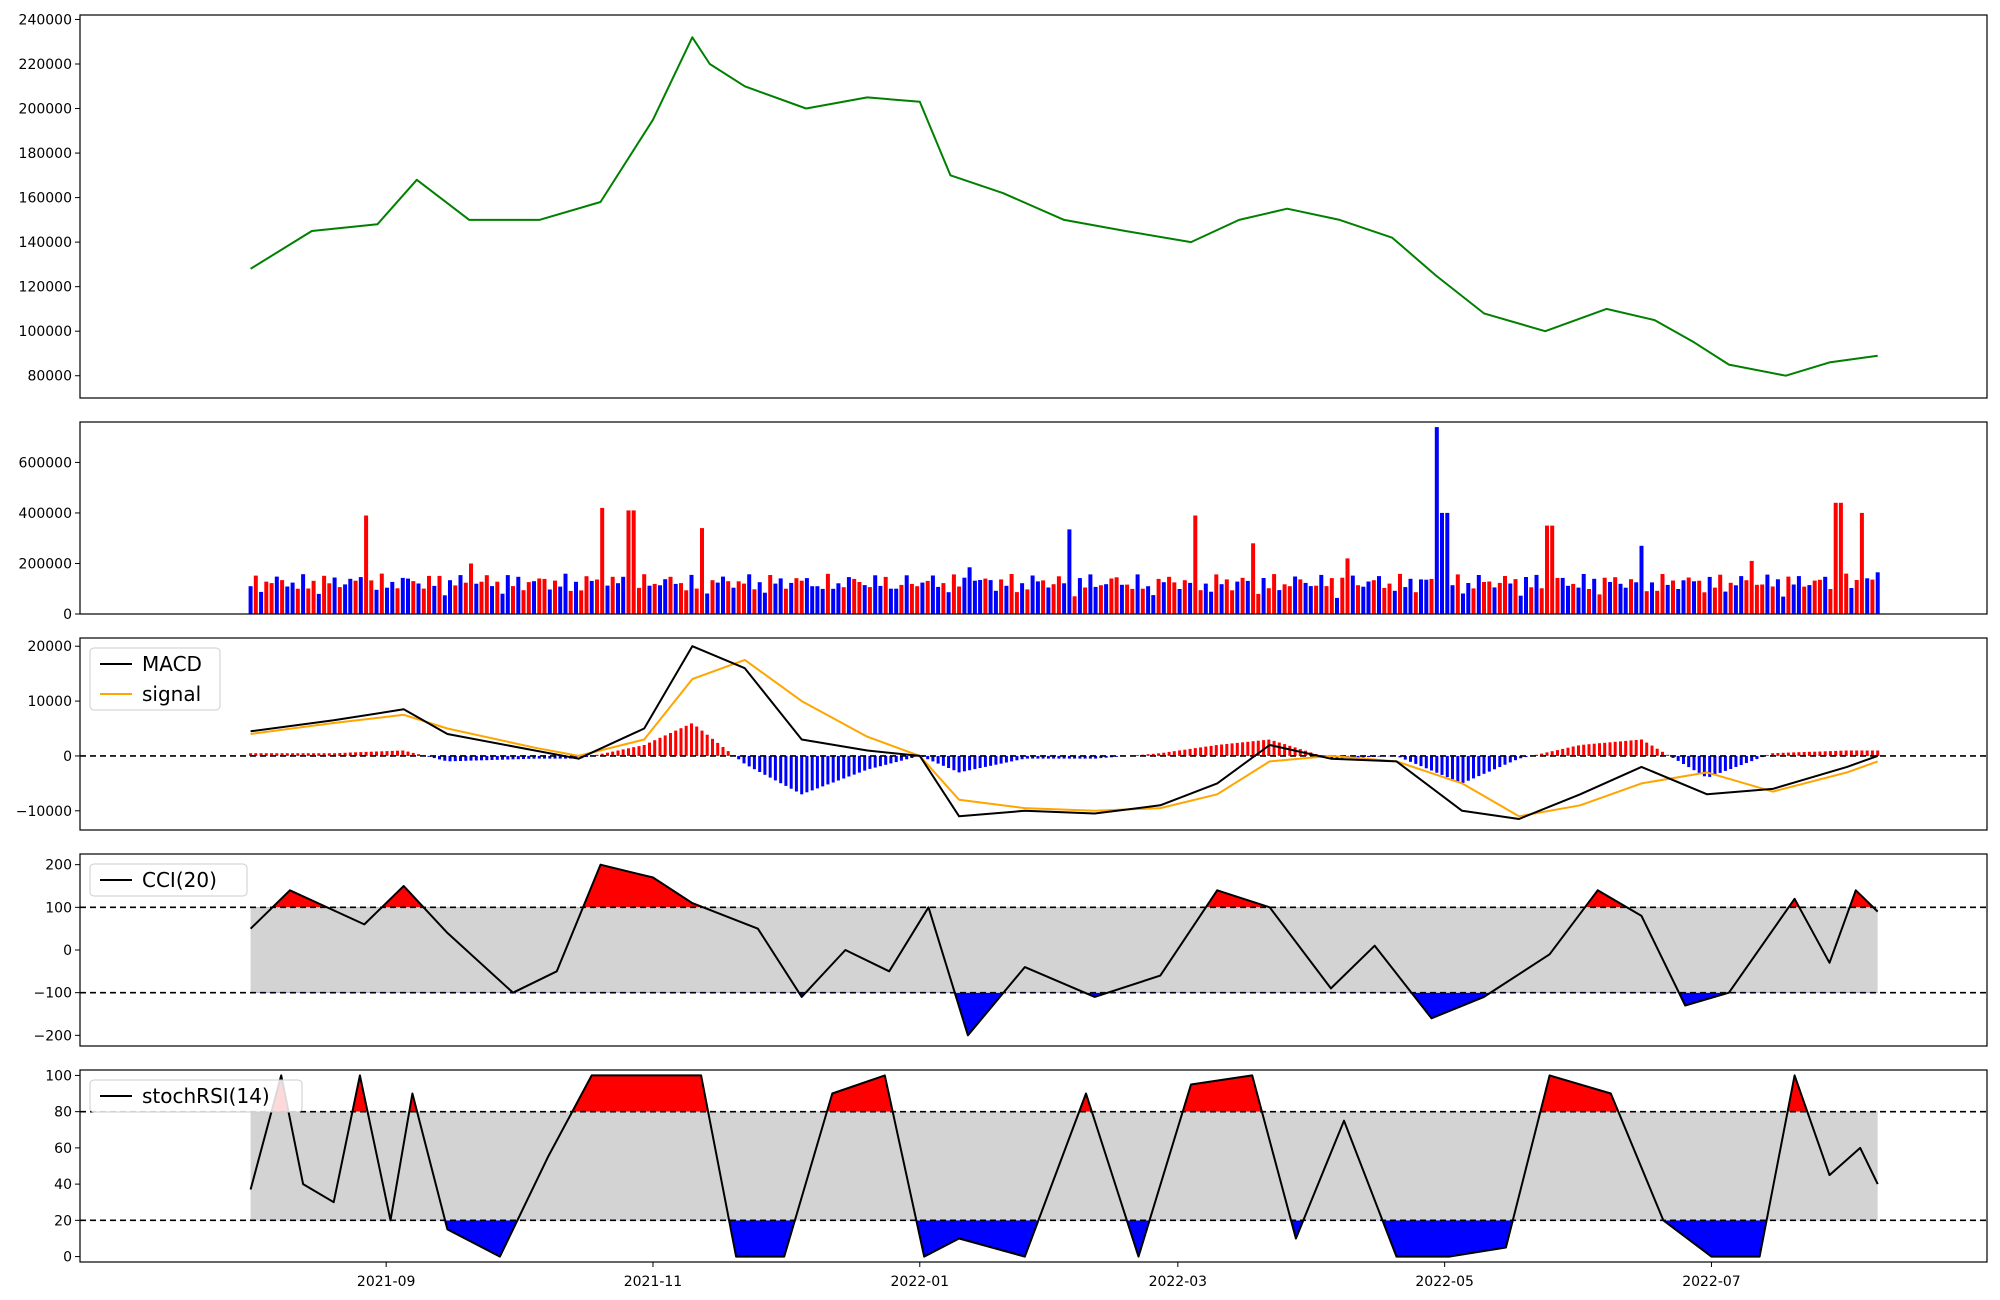 This screenshot has width=2000, height=1300. Describe the element at coordinates (1064, 886) in the screenshot. I see `cci-overbought-fill` at that location.